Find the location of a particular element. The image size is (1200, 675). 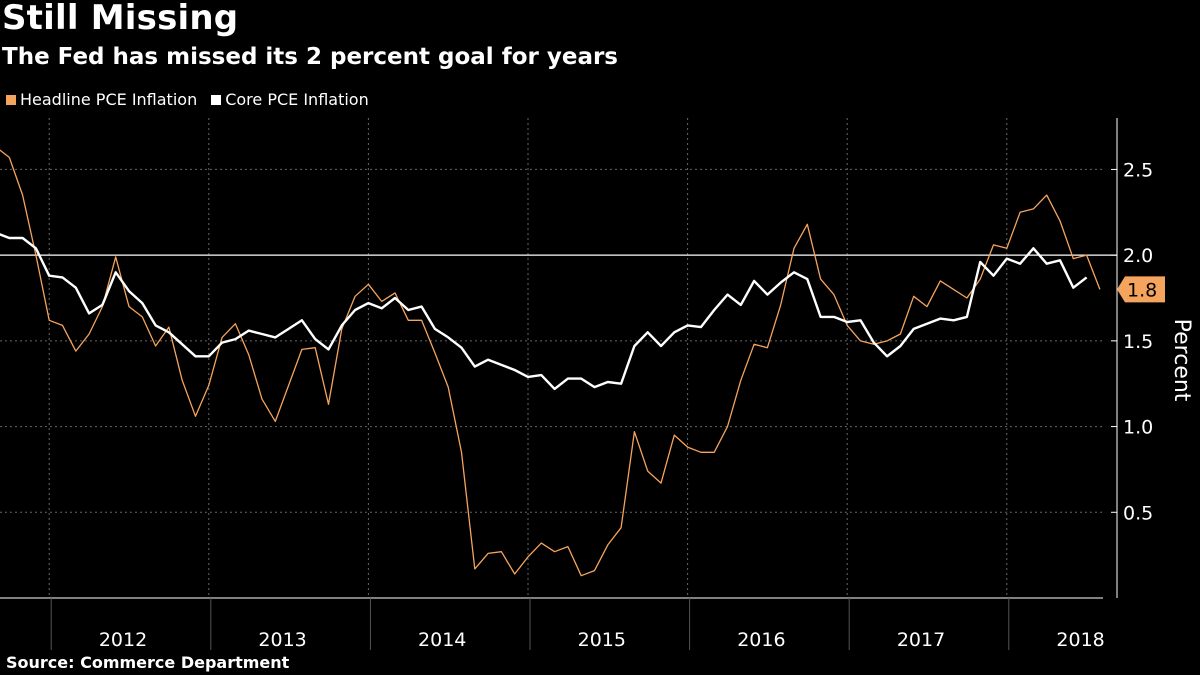

legend-label-core: Core PCE Inflation is located at coordinates (297, 99).